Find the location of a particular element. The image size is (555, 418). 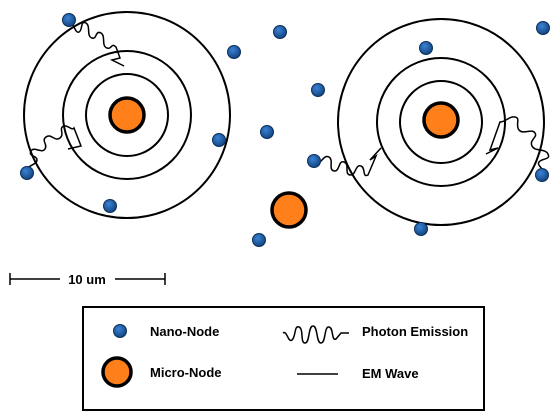

legend-nano-node-label: Nano-Node is located at coordinates (184, 331).